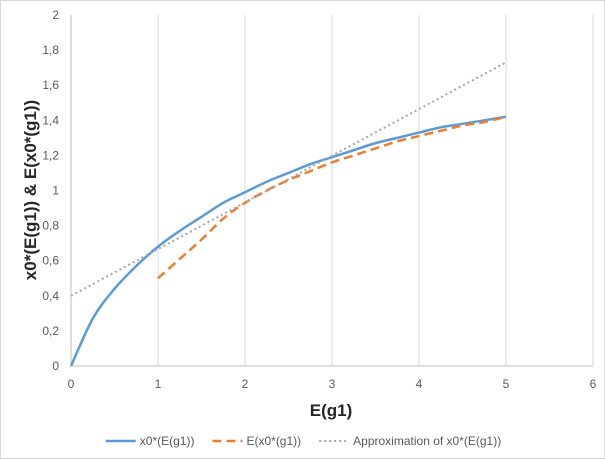  Describe the element at coordinates (55, 15) in the screenshot. I see `y-tick-label: 2` at that location.